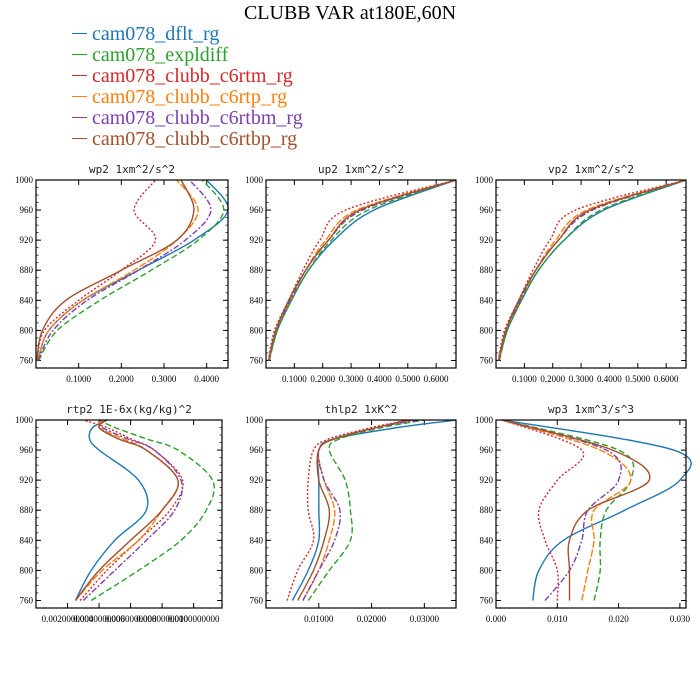  Describe the element at coordinates (129, 409) in the screenshot. I see `panel-title: rtp2 1E-6x(kg/kg)^2` at that location.